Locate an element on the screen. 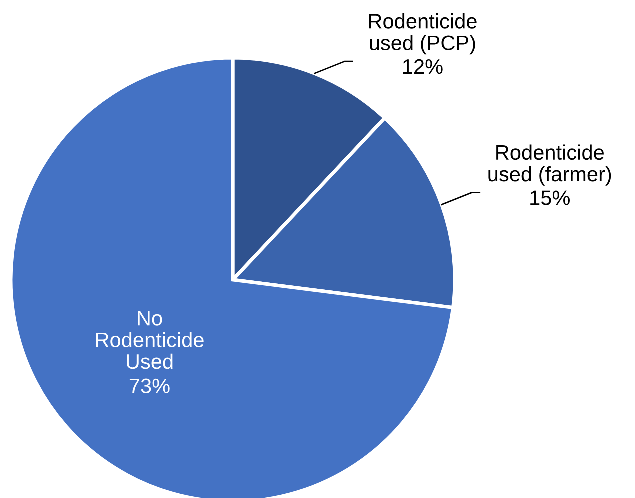 Image resolution: width=635 pixels, height=498 pixels. data-label: 15% is located at coordinates (550, 198).